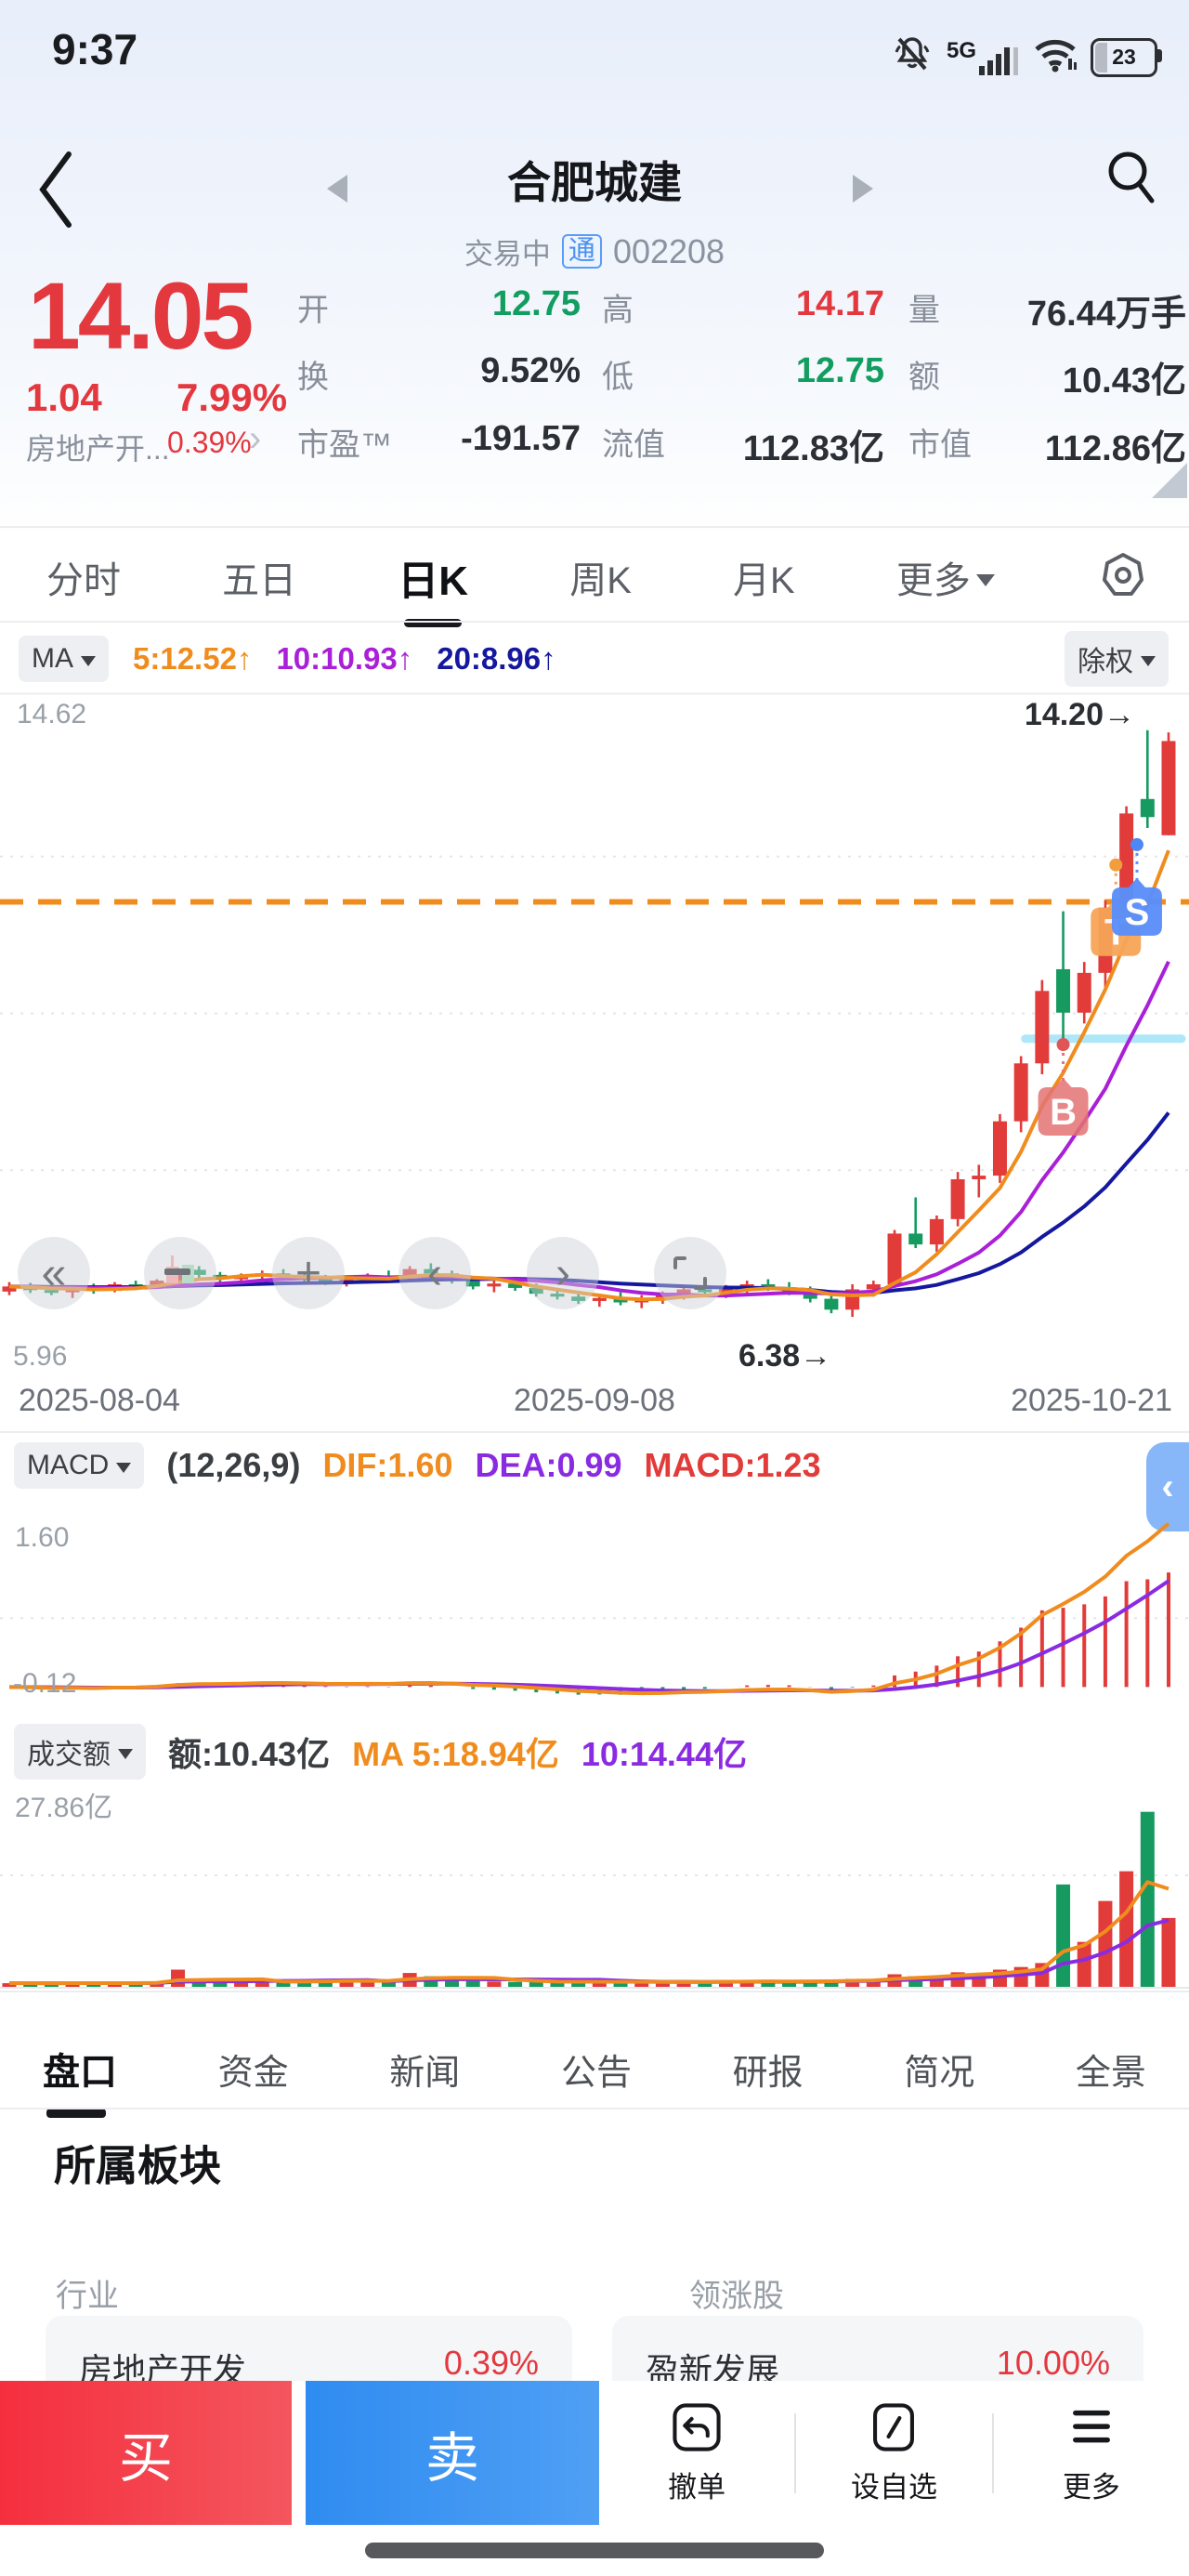 Image resolution: width=1189 pixels, height=2576 pixels. What do you see at coordinates (425, 2073) in the screenshot?
I see `tab-news: 新闻` at bounding box center [425, 2073].